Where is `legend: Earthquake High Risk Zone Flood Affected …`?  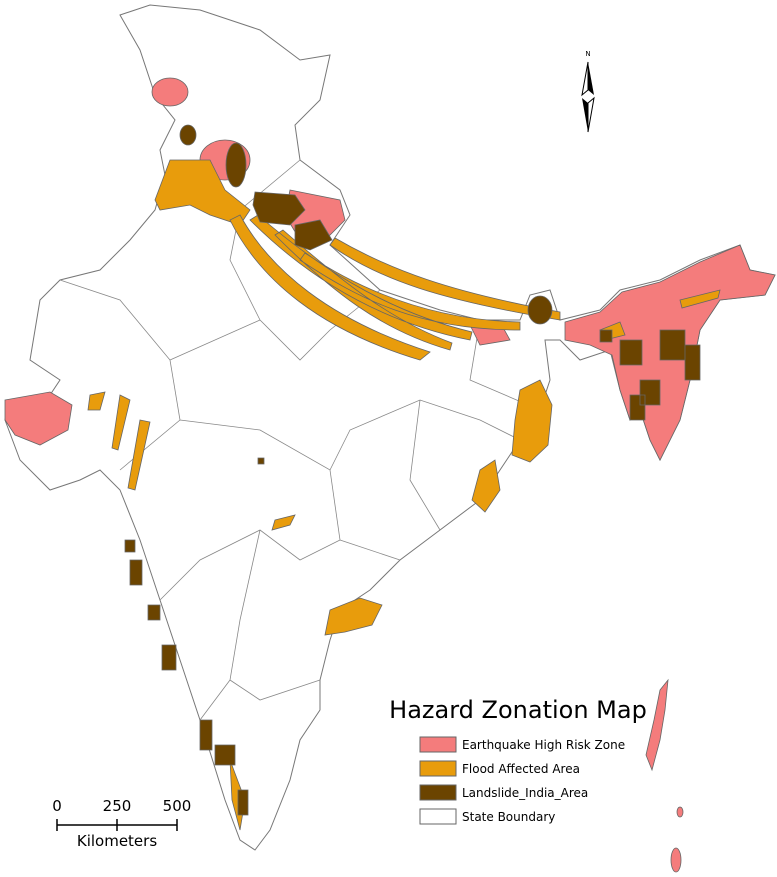
legend: Earthquake High Risk Zone Flood Affected … is located at coordinates (522, 780).